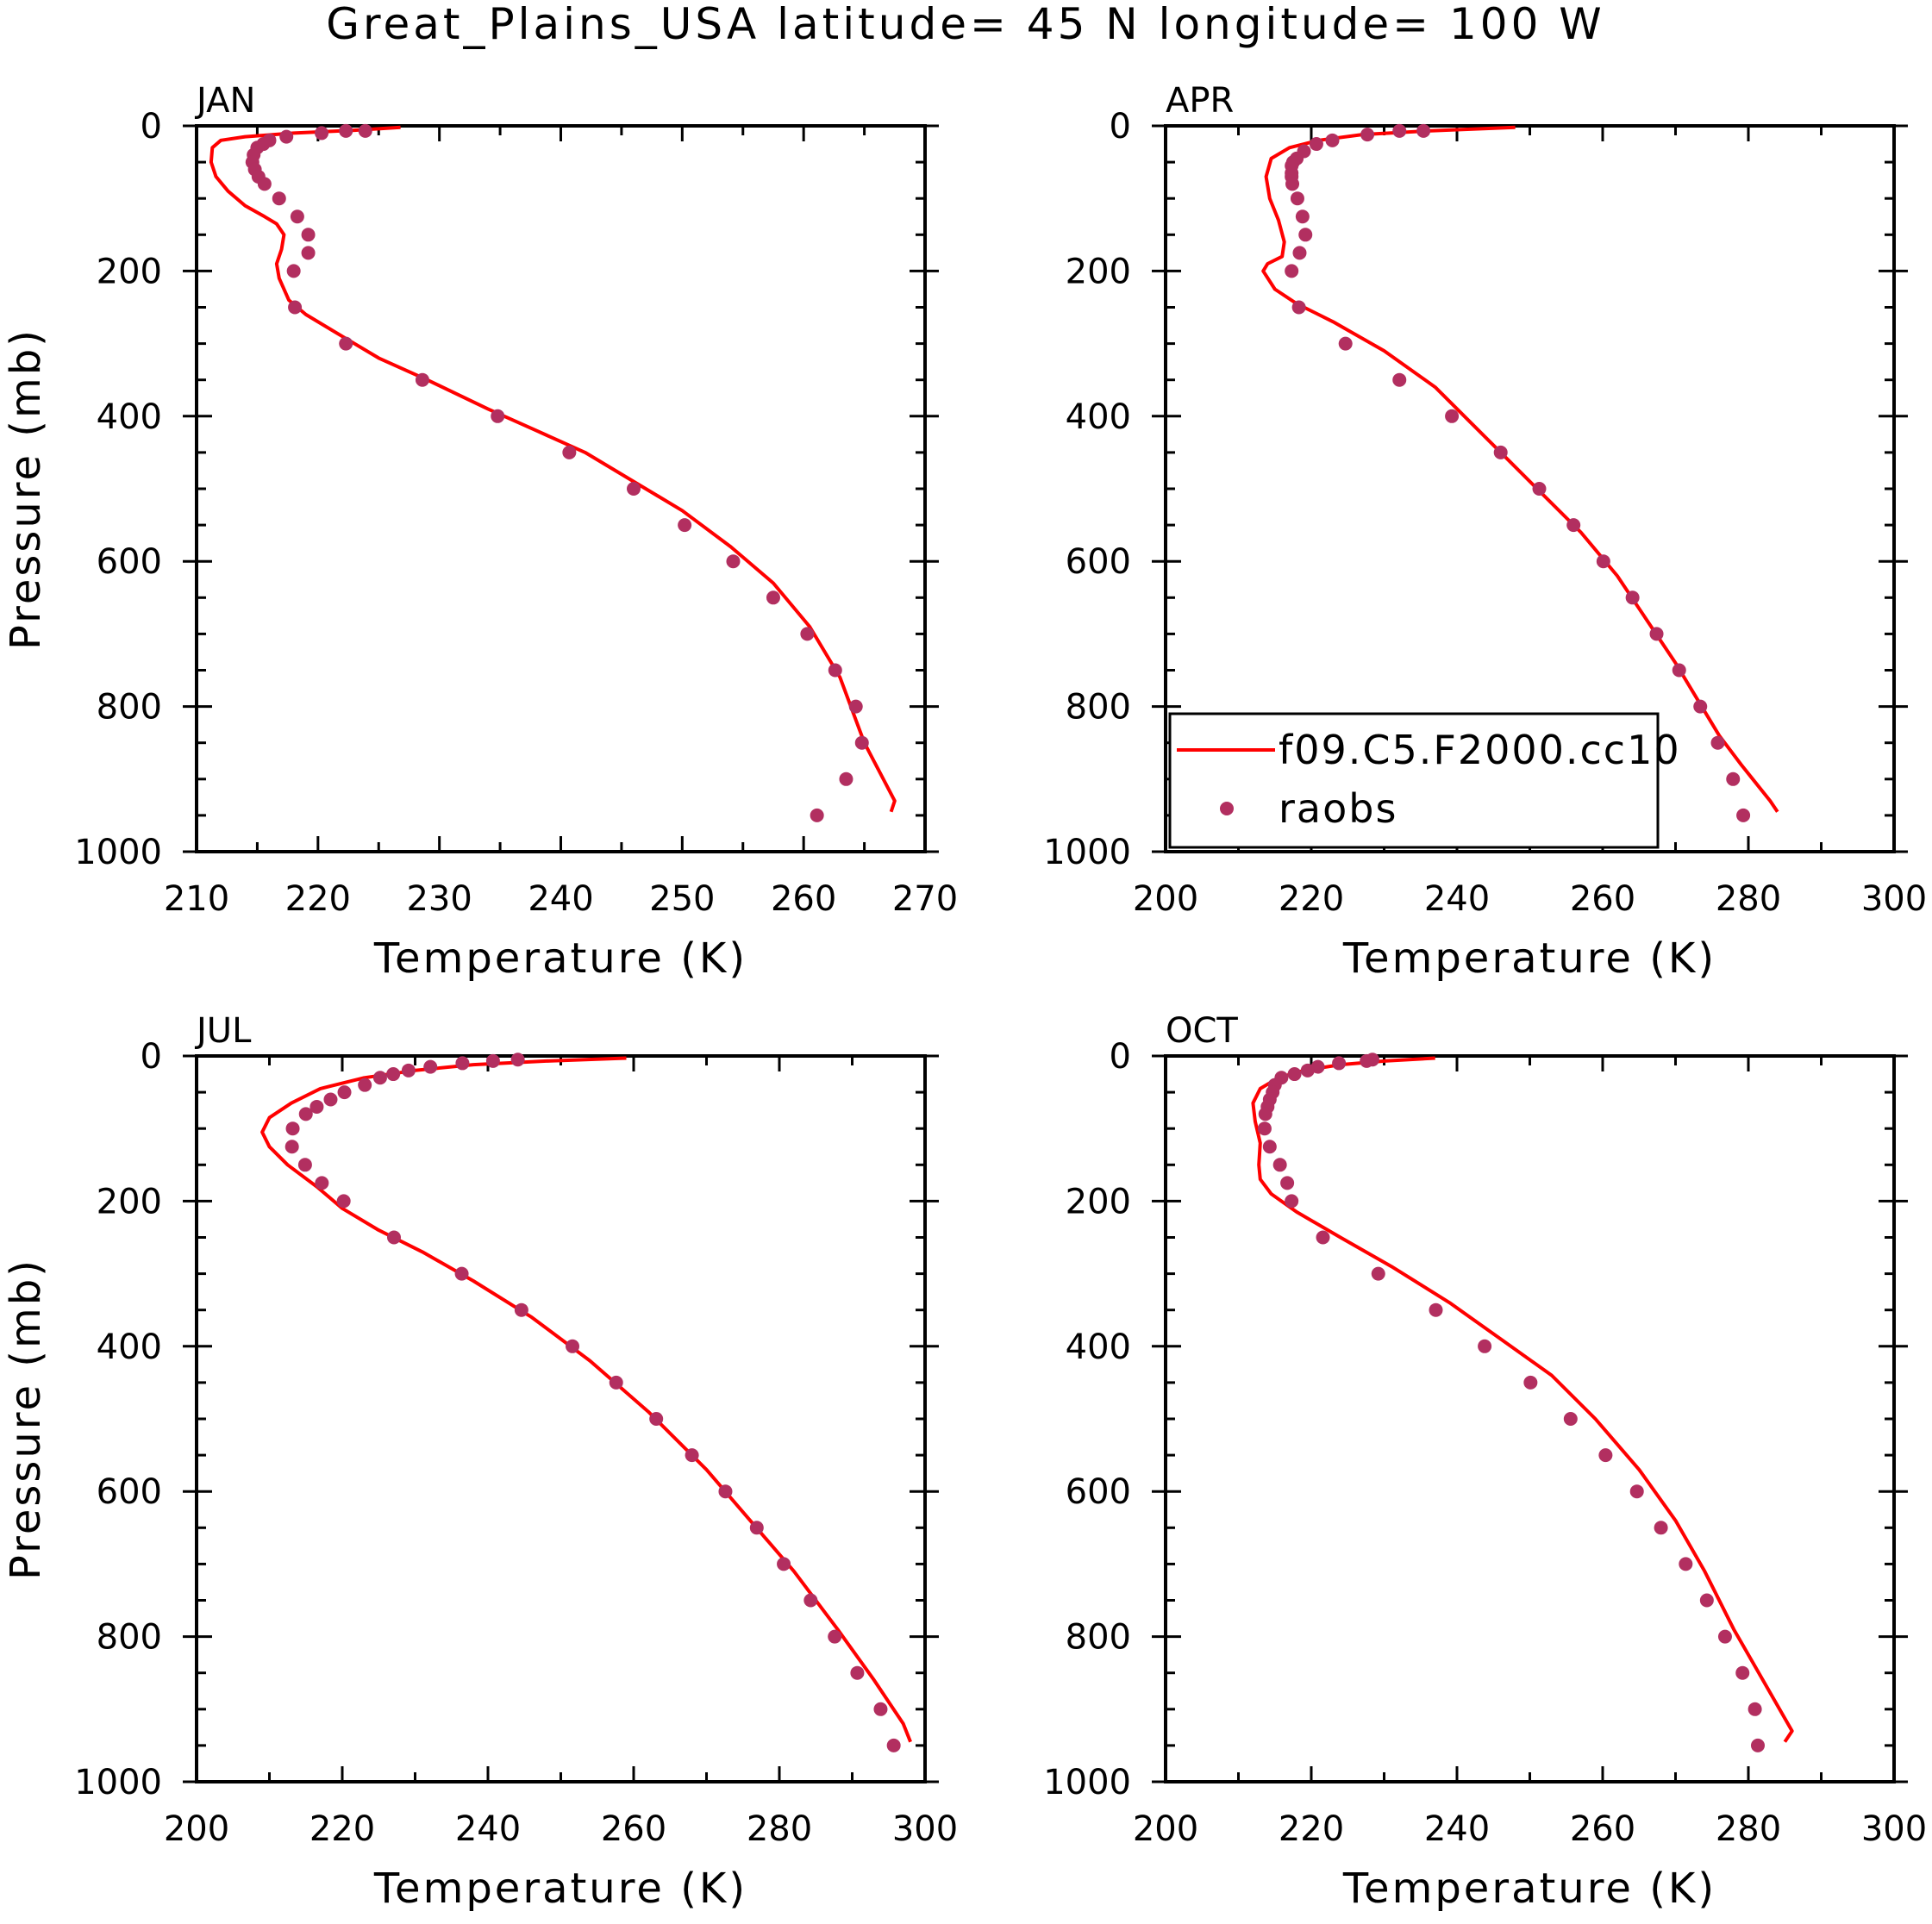  What do you see at coordinates (1098, 1638) in the screenshot?
I see `y-tick-label: 800` at bounding box center [1098, 1638].